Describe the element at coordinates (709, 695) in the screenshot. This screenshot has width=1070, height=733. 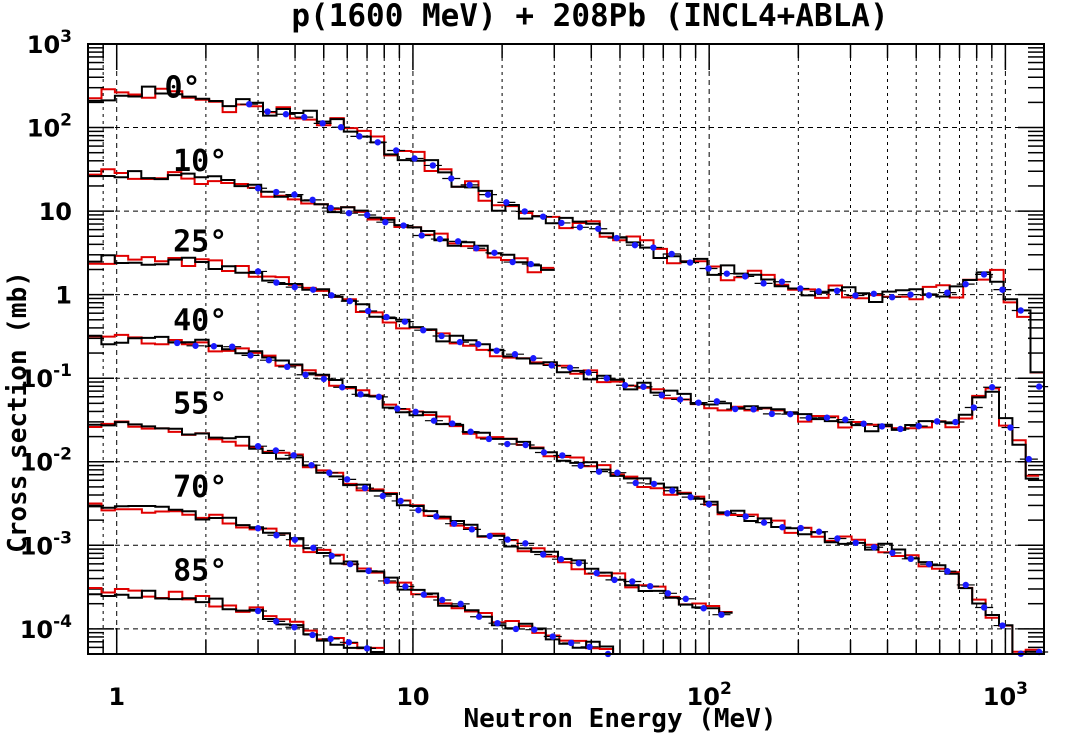
I see `x-tick-label: 10²` at that location.